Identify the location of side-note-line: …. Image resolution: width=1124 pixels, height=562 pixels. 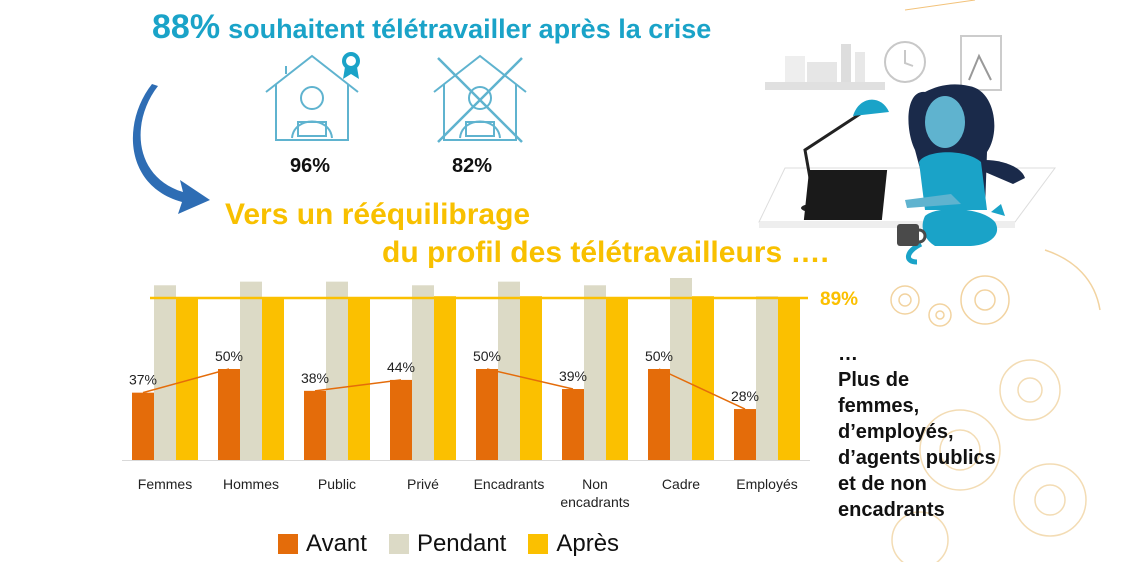
(848, 354).